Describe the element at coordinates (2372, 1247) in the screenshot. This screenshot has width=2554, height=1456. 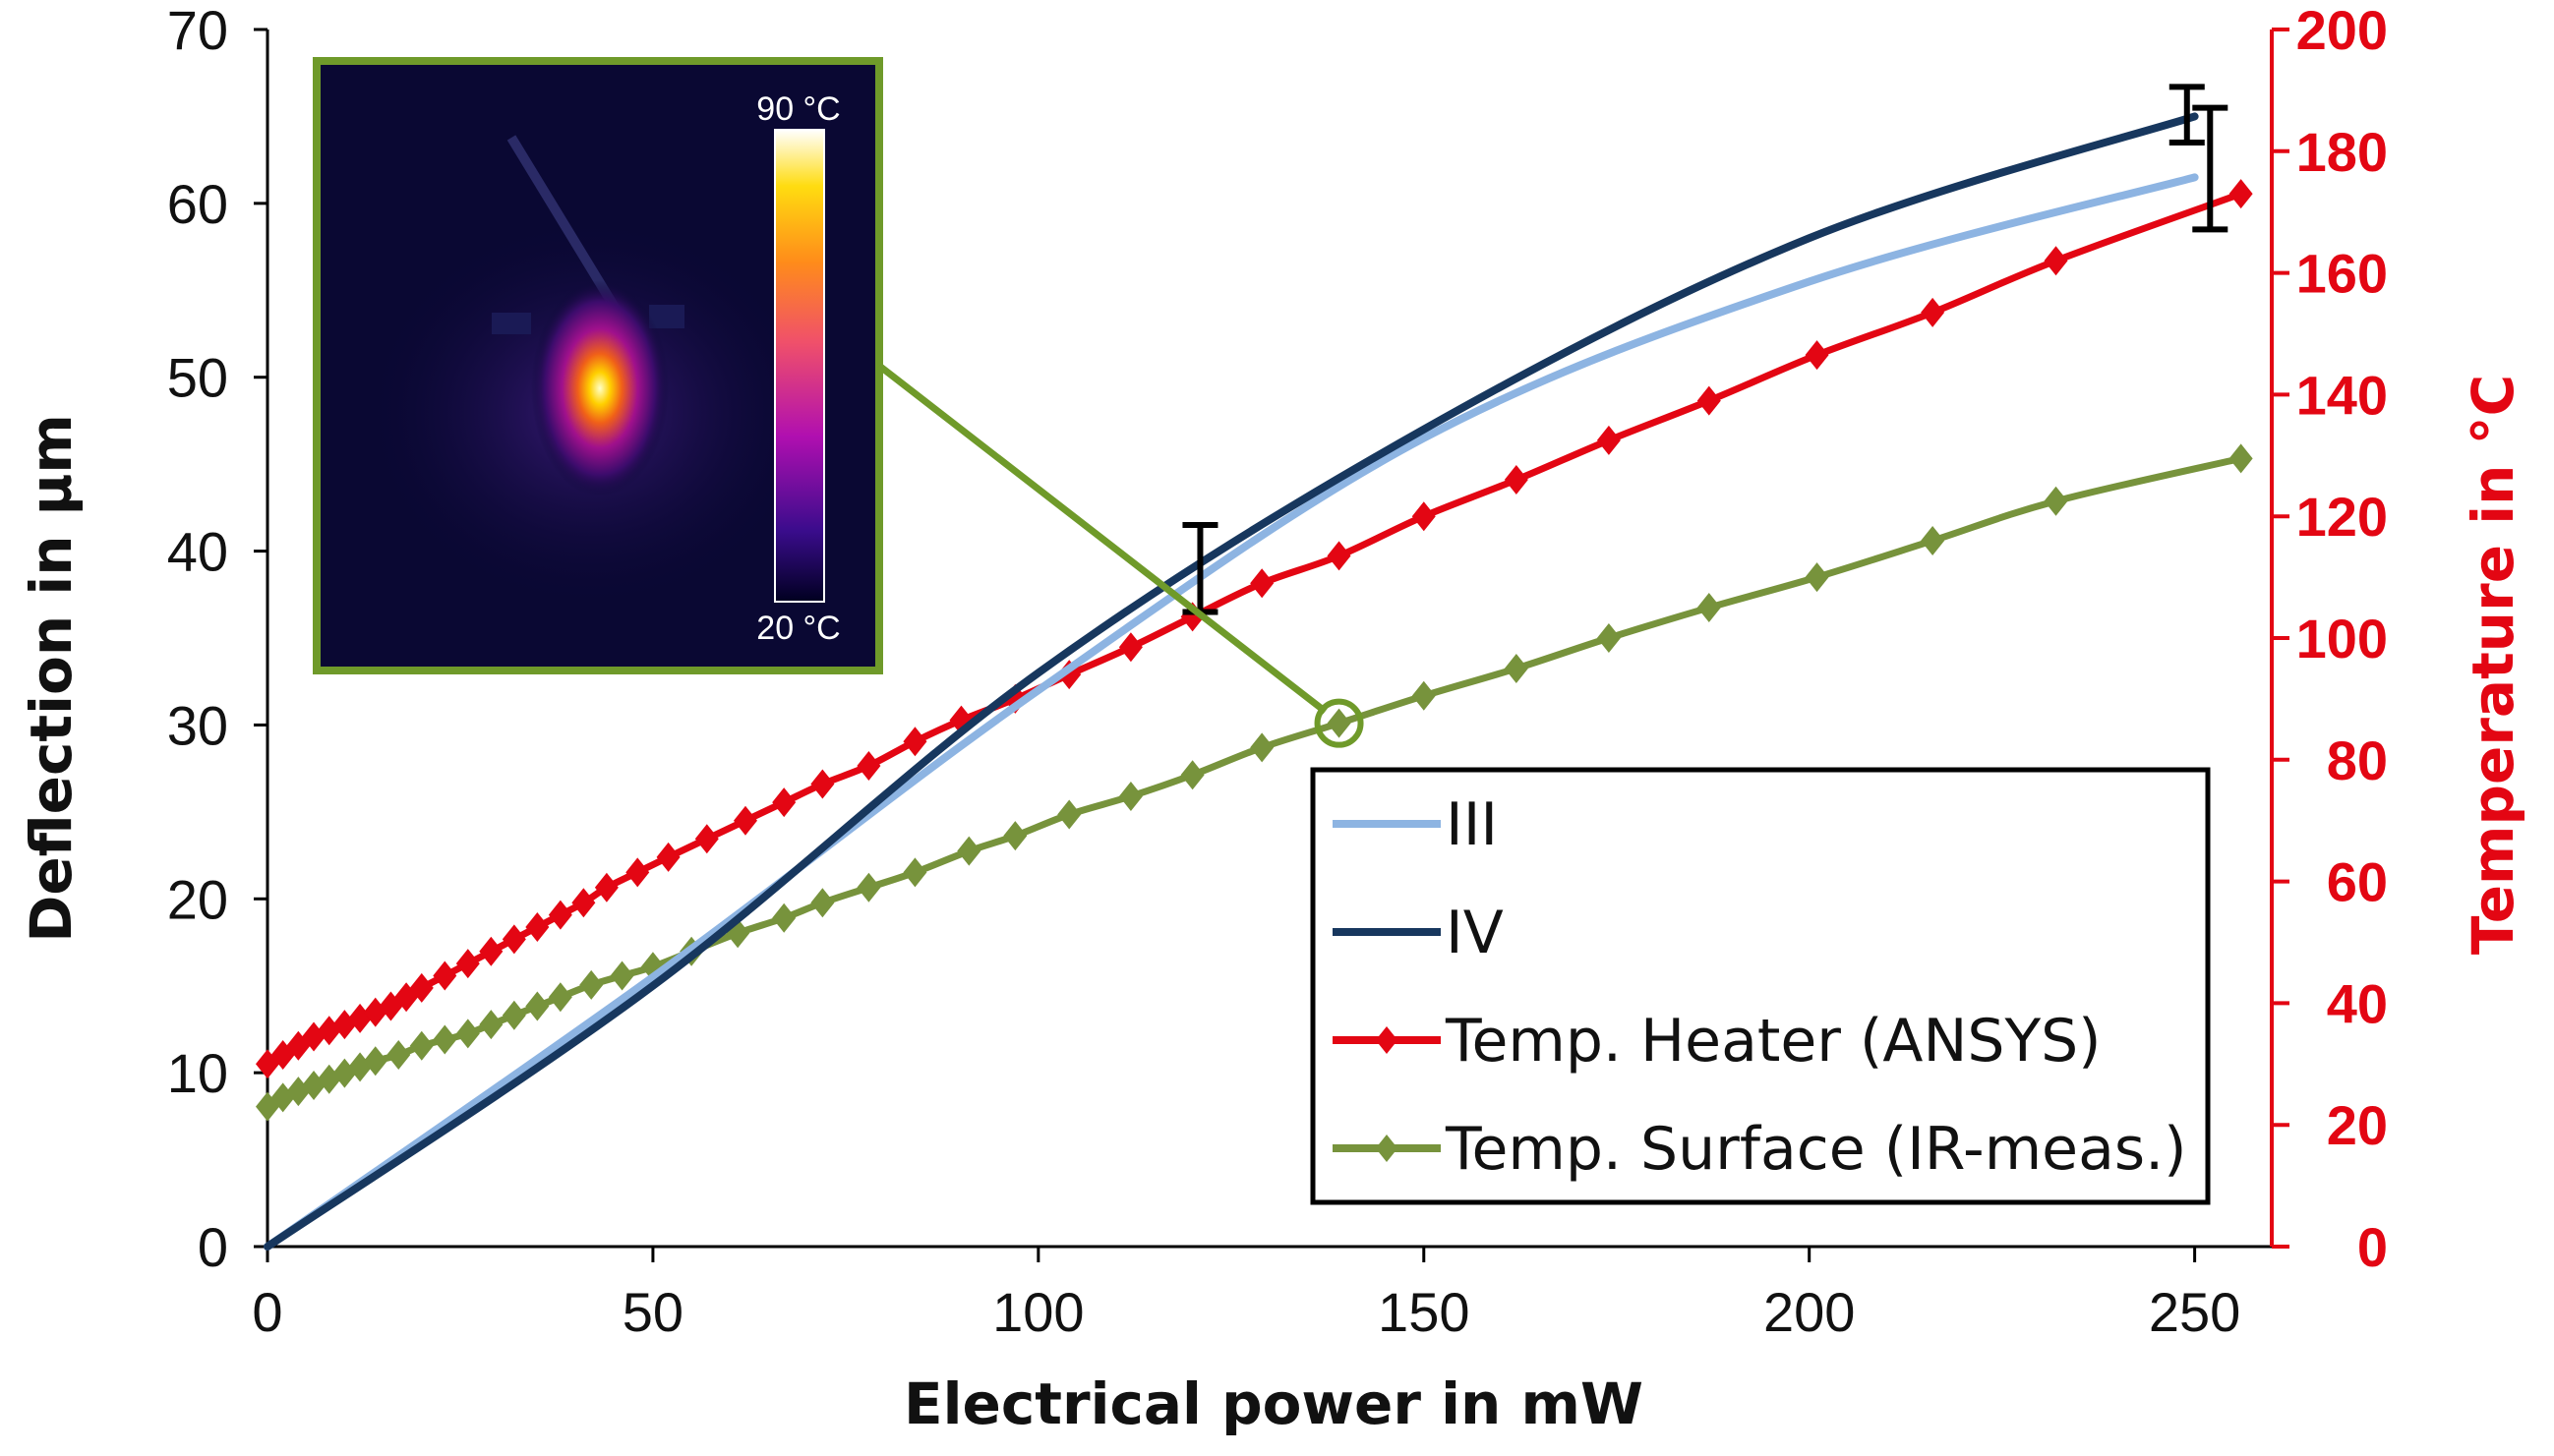
I see `y2-tick-label: 0` at that location.